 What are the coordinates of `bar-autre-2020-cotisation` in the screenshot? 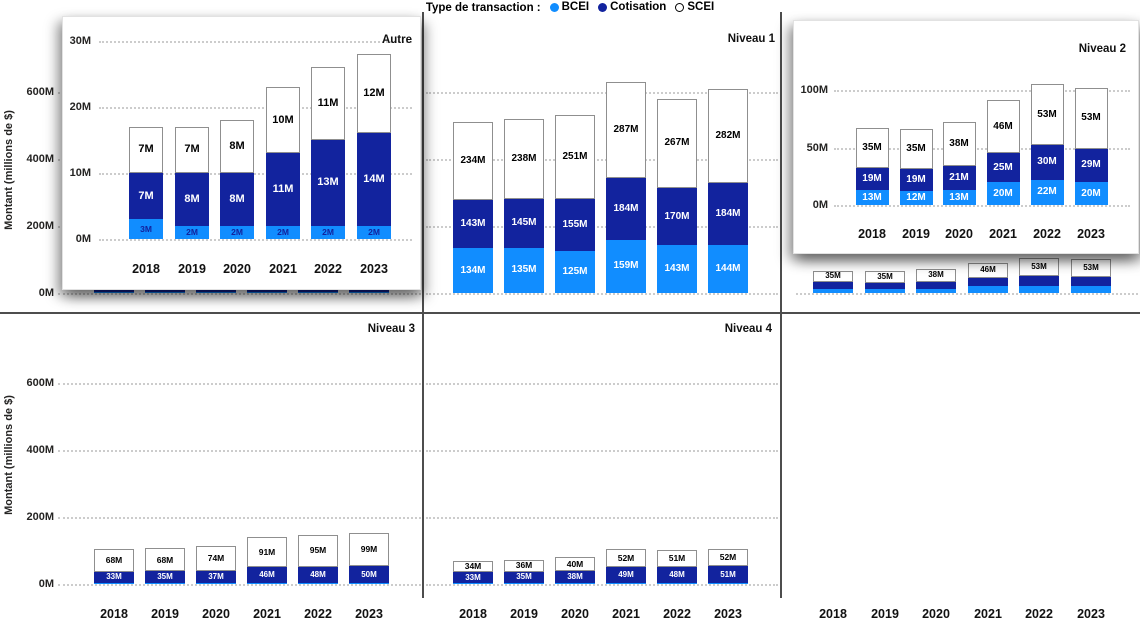 It's located at (216, 291).